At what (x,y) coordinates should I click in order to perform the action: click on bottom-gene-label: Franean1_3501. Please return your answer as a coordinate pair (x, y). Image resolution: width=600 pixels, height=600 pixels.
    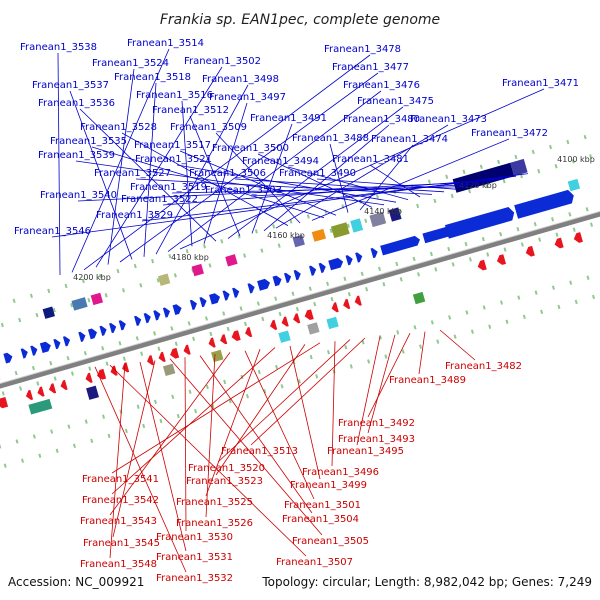
    Looking at the image, I should click on (322, 505).